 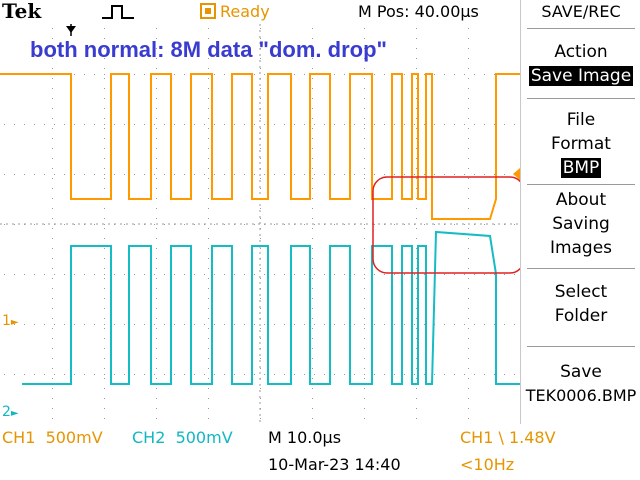 What do you see at coordinates (581, 200) in the screenshot?
I see `about-line1: About` at bounding box center [581, 200].